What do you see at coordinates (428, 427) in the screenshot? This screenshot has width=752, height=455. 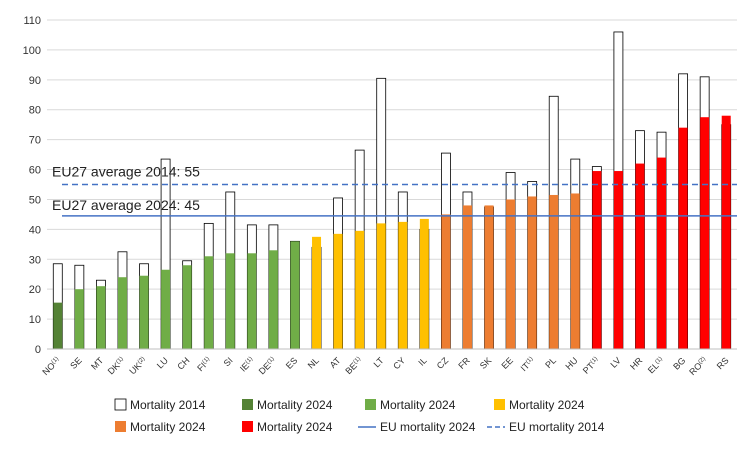 I see `legend-label: EU mortality 2024` at bounding box center [428, 427].